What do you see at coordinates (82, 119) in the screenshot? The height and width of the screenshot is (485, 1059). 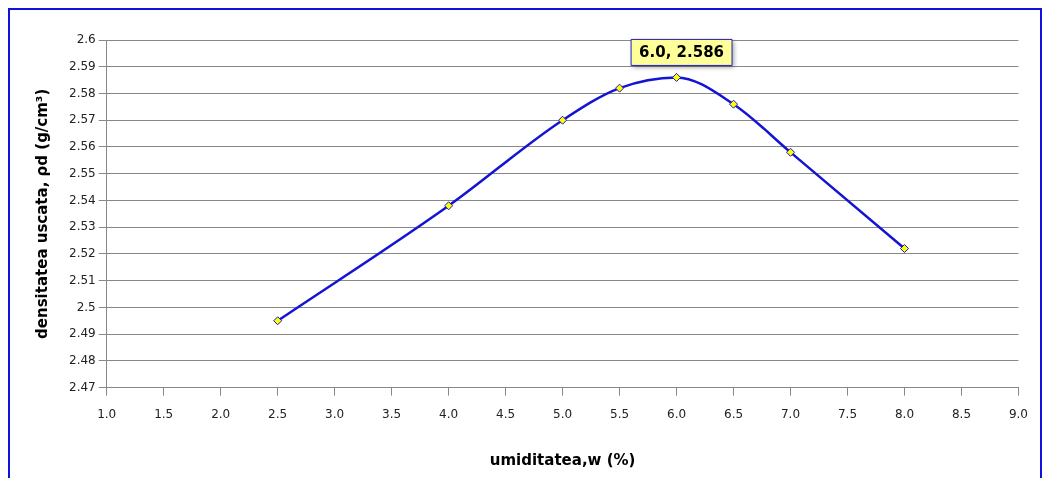 I see `y-tick-label: 2.57` at bounding box center [82, 119].